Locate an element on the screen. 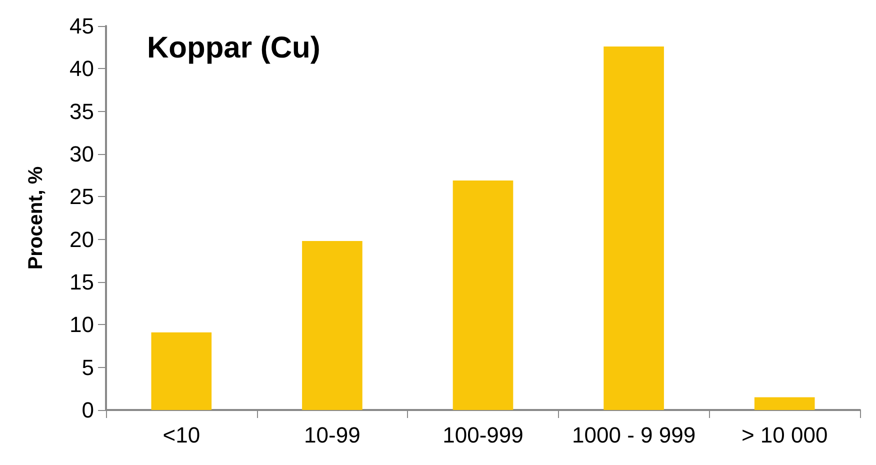 This screenshot has width=876, height=465. y-tick-label: 35 is located at coordinates (82, 111).